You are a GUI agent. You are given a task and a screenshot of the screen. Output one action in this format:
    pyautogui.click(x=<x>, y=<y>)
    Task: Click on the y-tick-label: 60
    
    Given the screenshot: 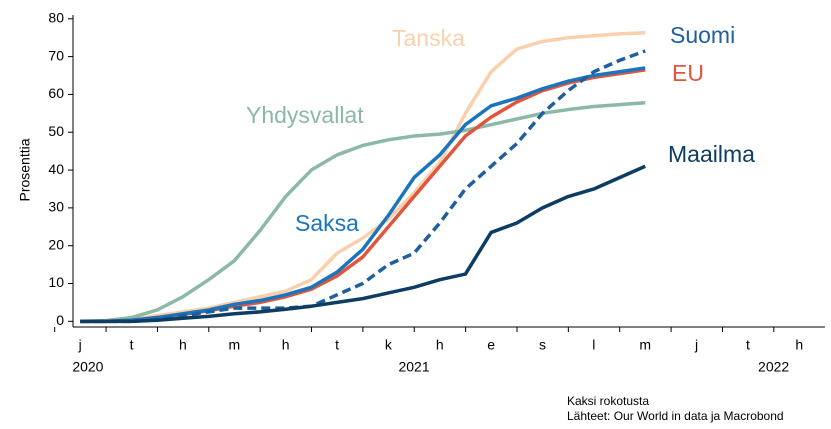 What is the action you would take?
    pyautogui.click(x=56, y=93)
    